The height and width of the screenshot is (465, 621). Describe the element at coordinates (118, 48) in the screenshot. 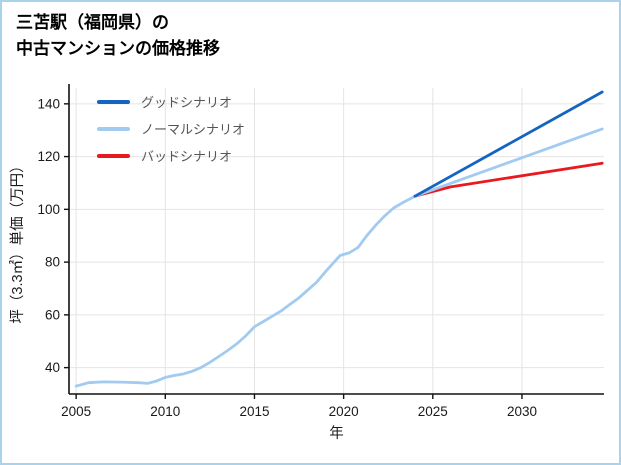

I see `chart-title-line2: 中古マンションの価格推移` at that location.